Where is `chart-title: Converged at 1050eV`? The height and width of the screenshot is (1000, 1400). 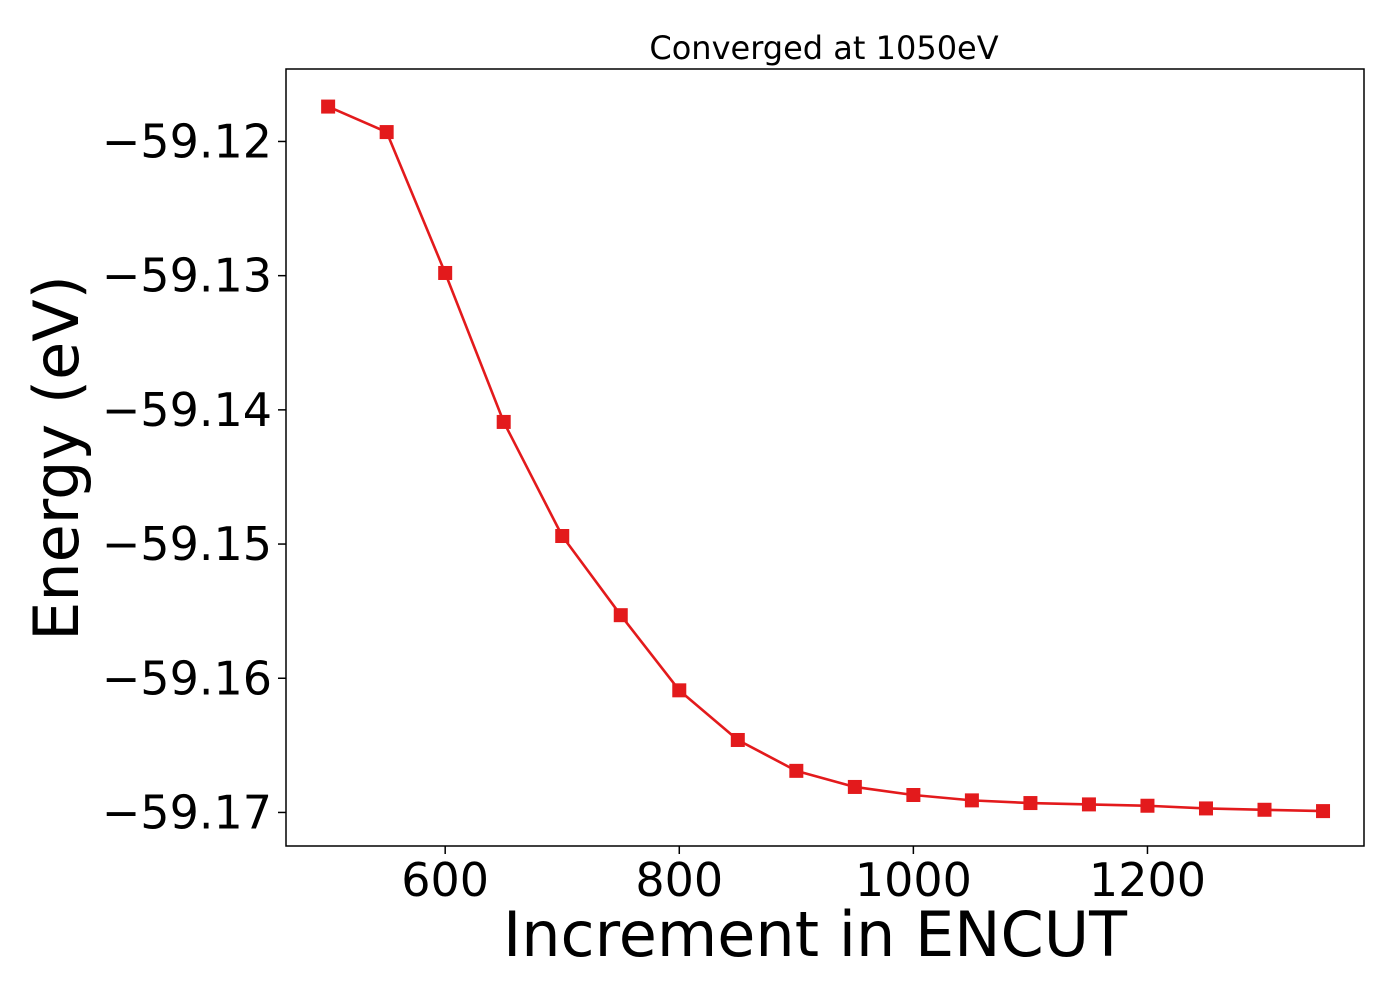 chart-title: Converged at 1050eV is located at coordinates (823, 48).